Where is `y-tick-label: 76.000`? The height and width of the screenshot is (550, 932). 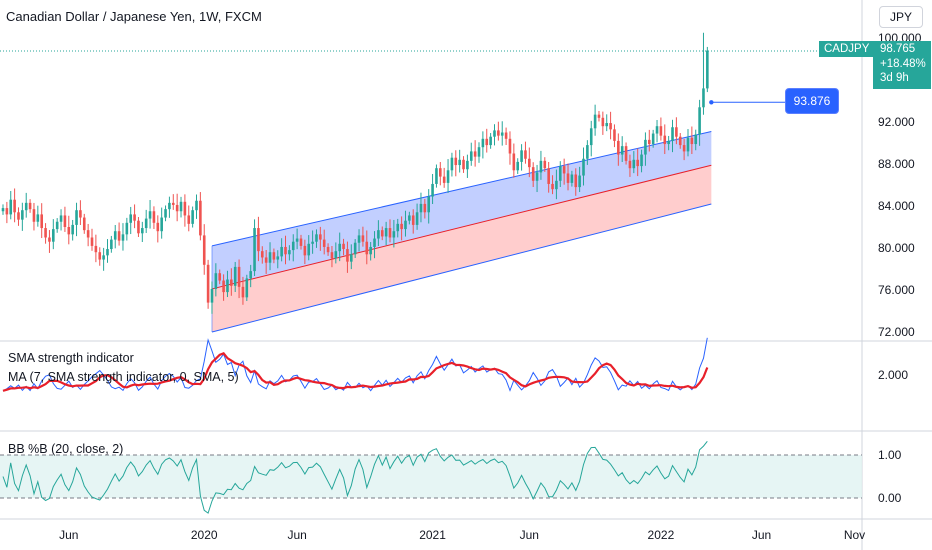 y-tick-label: 76.000 is located at coordinates (896, 290).